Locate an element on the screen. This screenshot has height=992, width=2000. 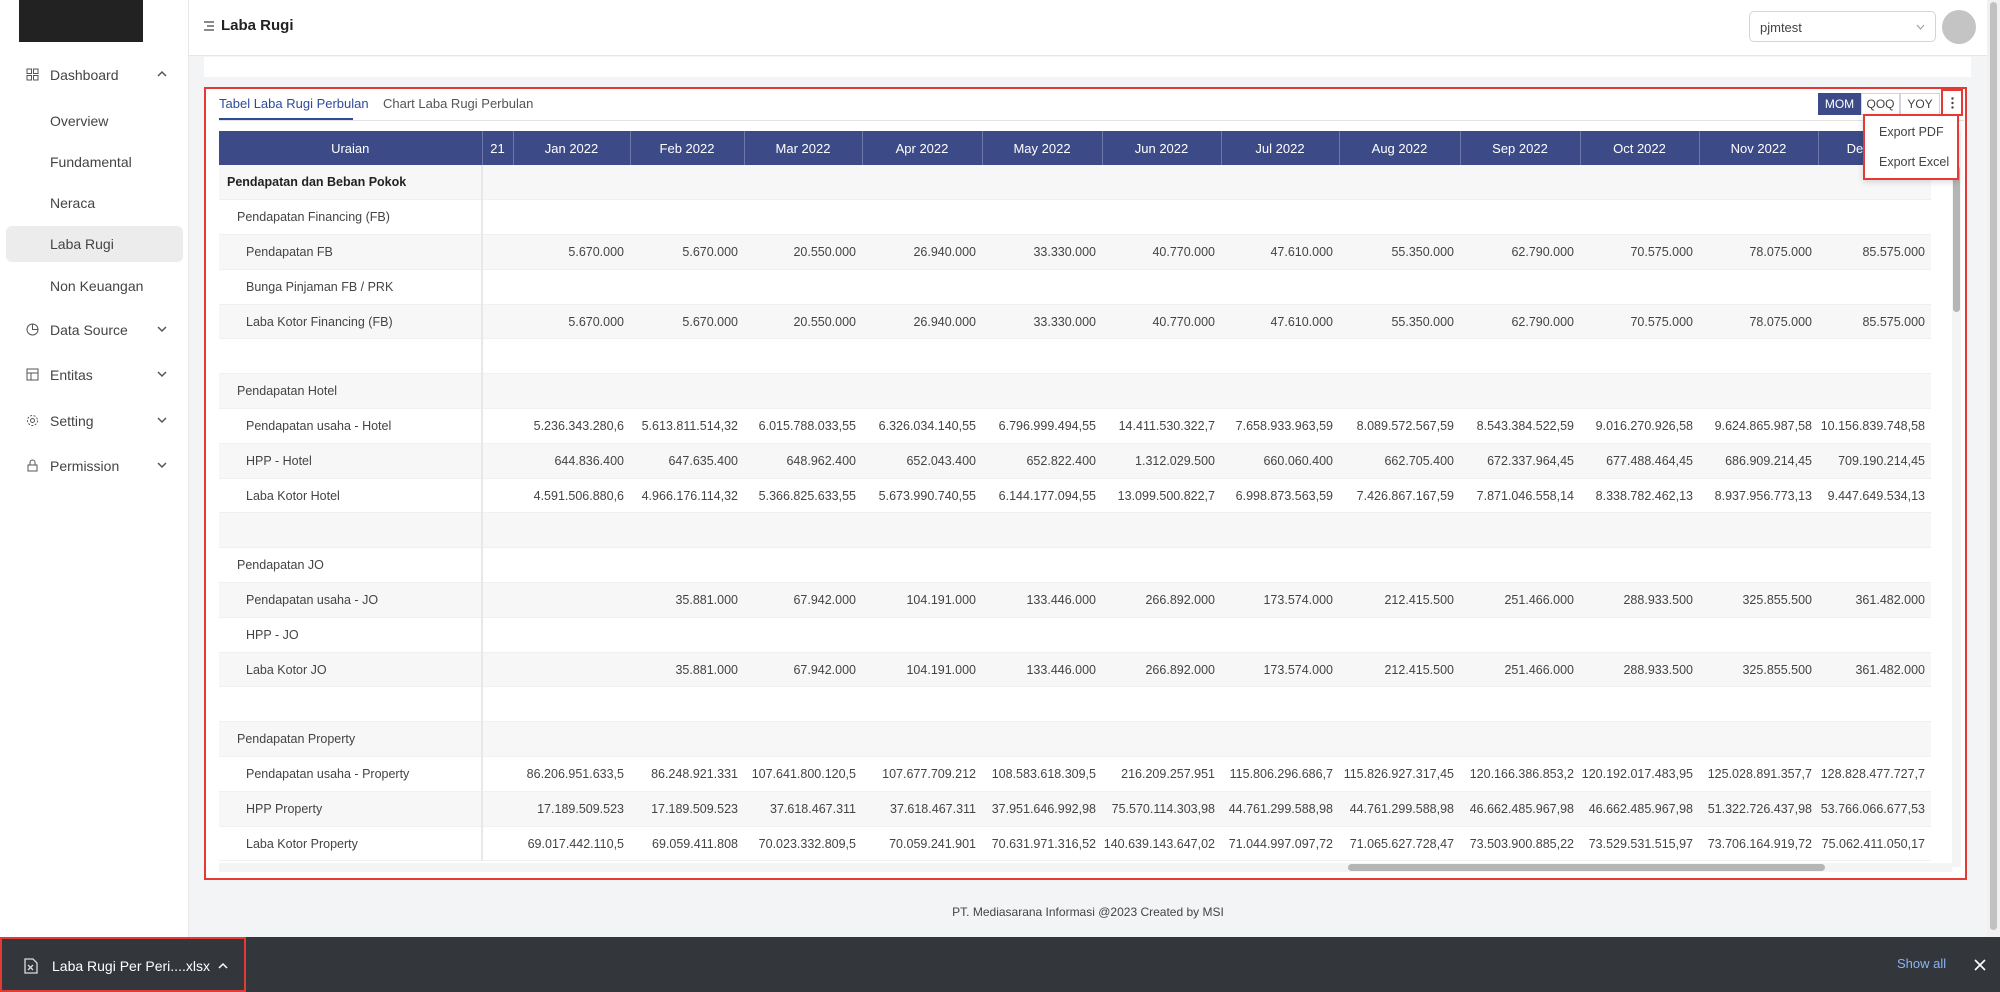
user-select: pjmtest is located at coordinates (1842, 26).